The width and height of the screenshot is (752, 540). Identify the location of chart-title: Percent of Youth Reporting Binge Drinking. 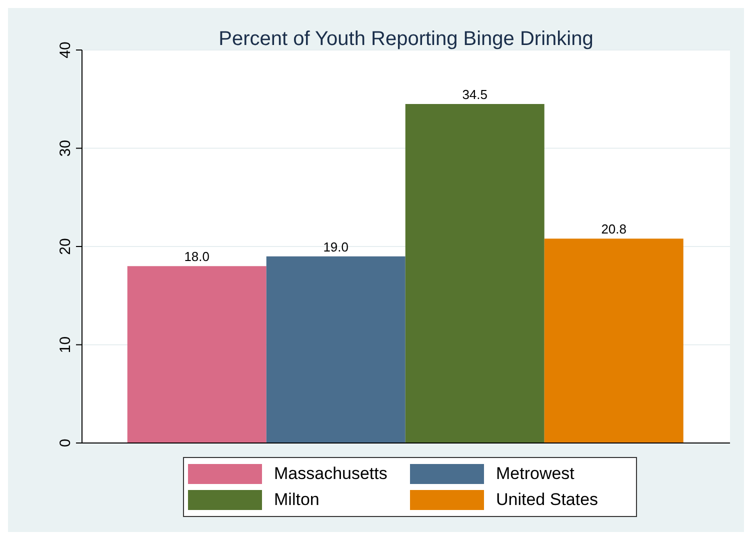
(406, 39).